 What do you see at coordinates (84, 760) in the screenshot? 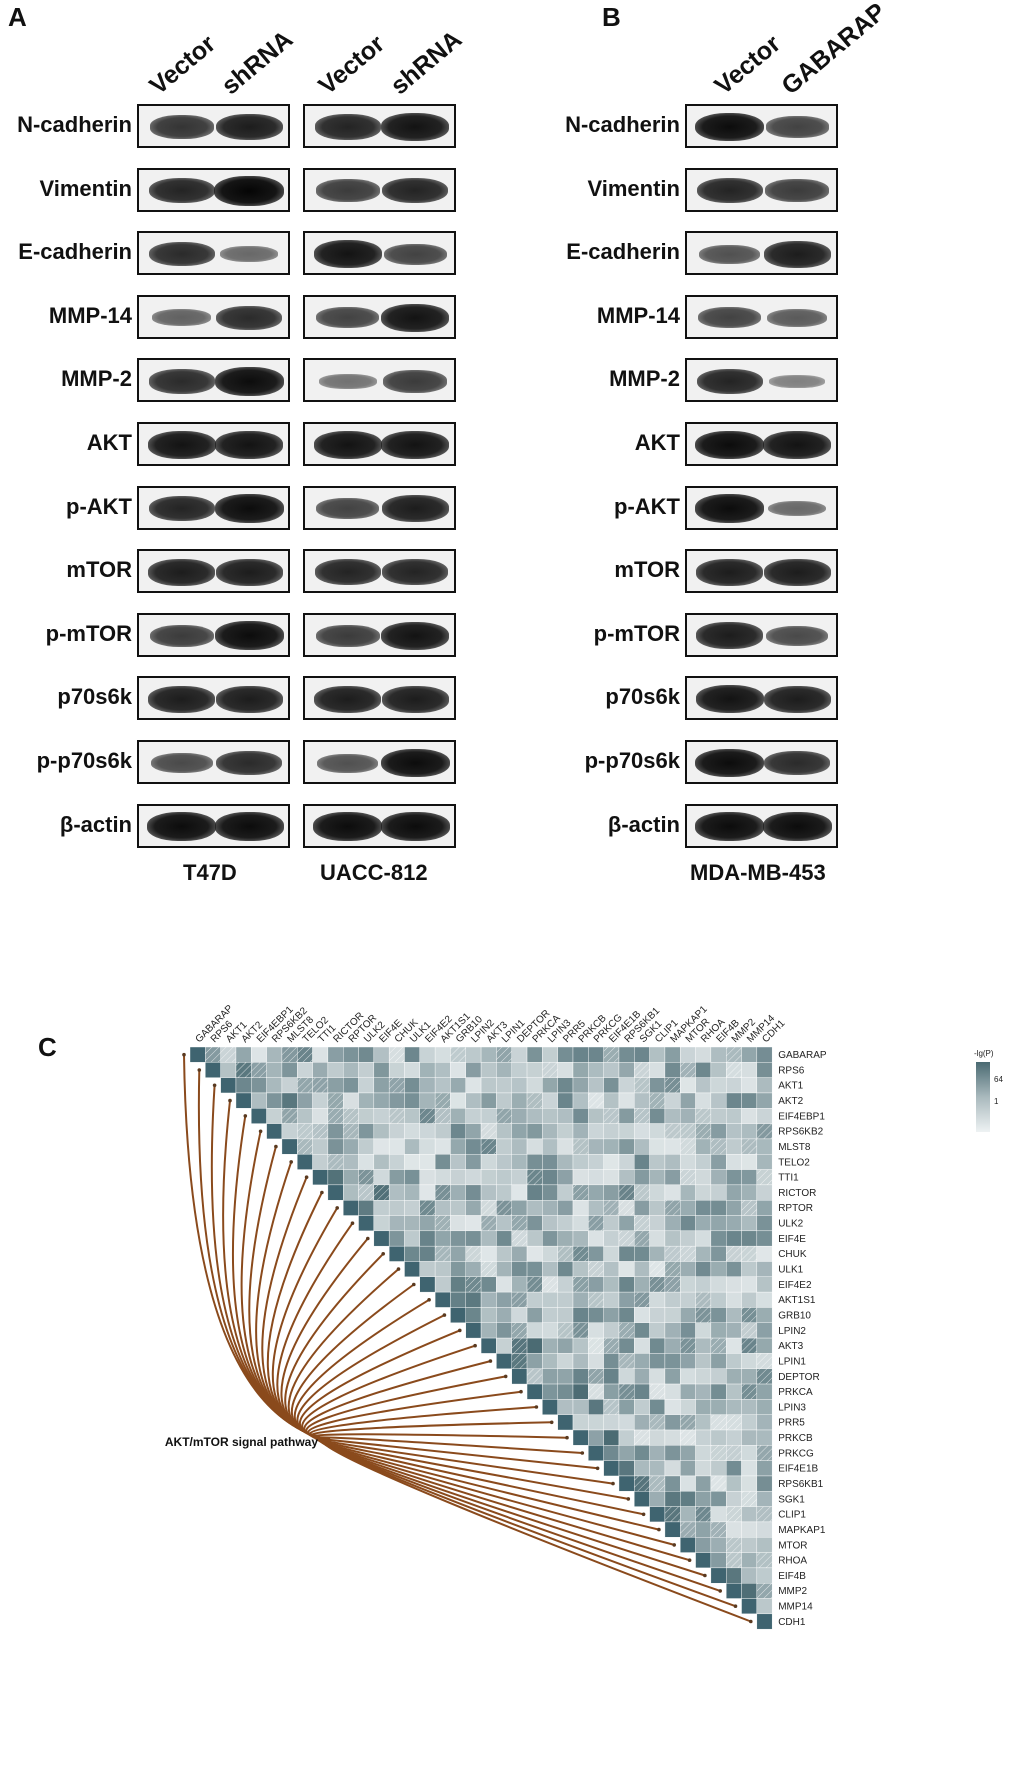
I see `protein-label-a: p-p70s6k` at bounding box center [84, 760].